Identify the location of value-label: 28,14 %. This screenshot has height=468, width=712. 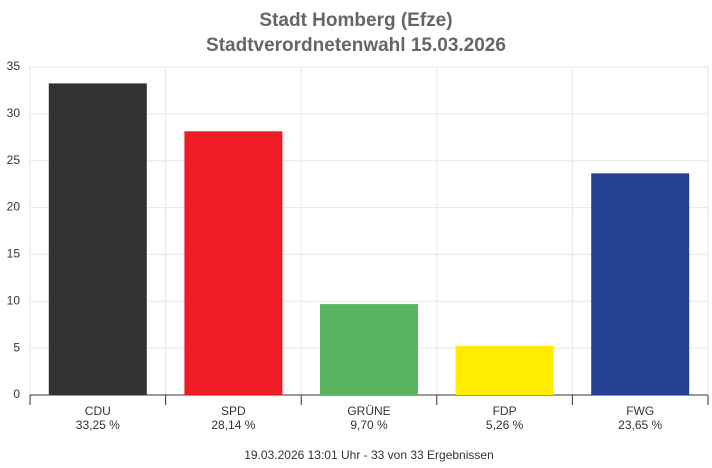
(233, 425).